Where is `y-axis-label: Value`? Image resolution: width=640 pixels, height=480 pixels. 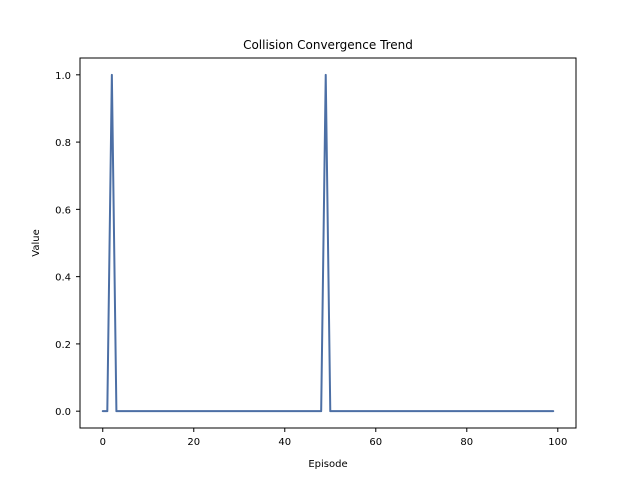
y-axis-label: Value is located at coordinates (36, 242).